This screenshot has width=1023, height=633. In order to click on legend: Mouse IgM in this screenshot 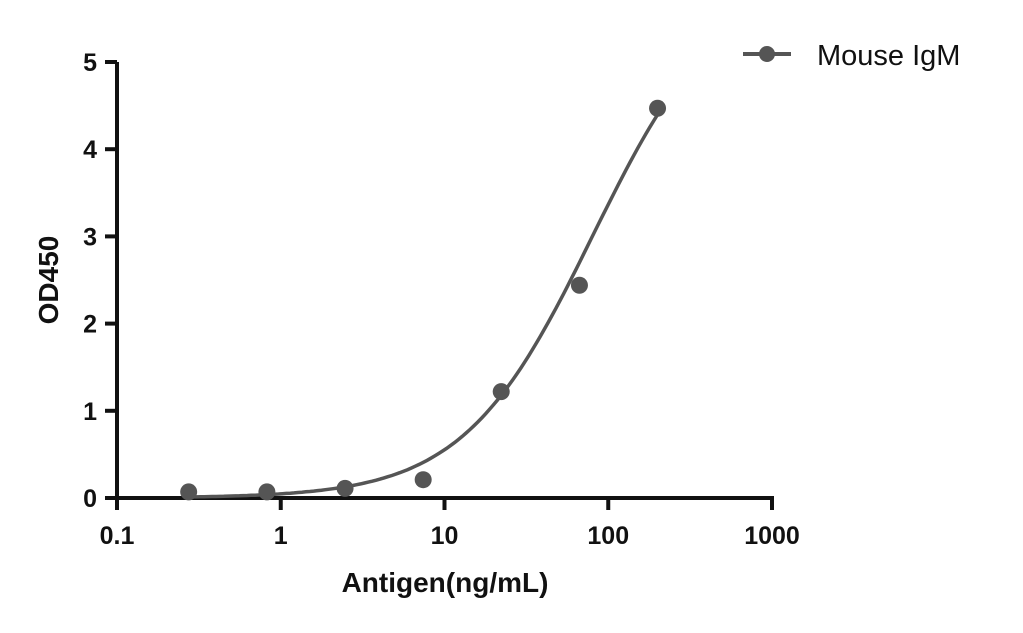, I will do `click(851, 56)`.